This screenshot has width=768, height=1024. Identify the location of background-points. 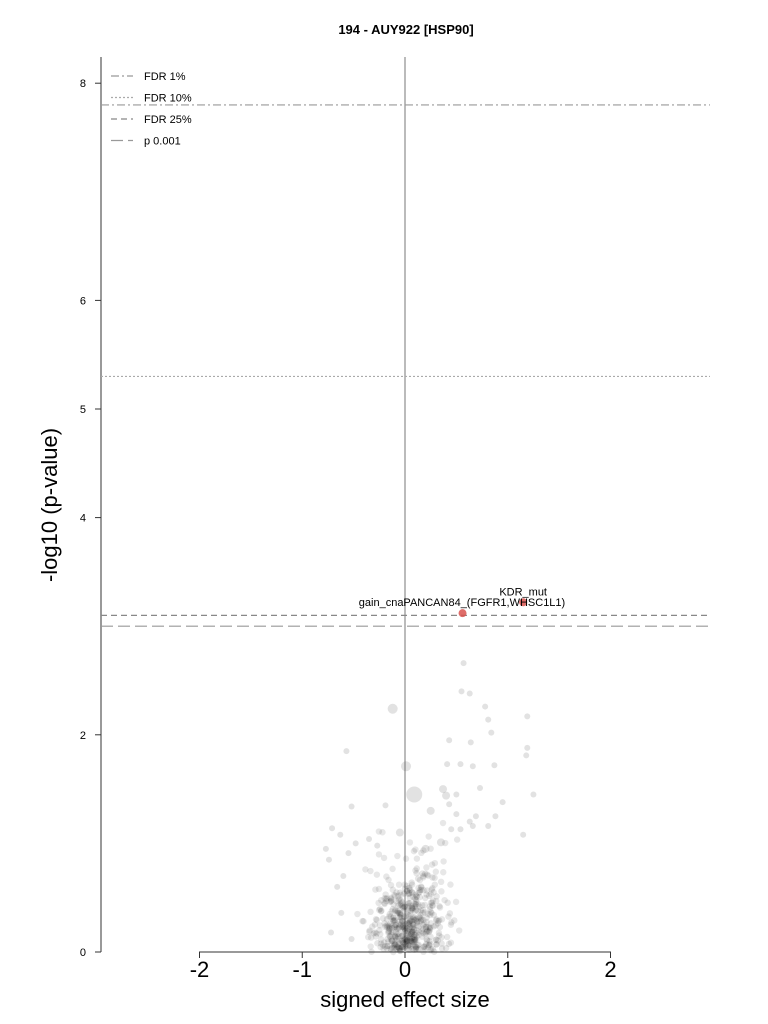
(429, 808).